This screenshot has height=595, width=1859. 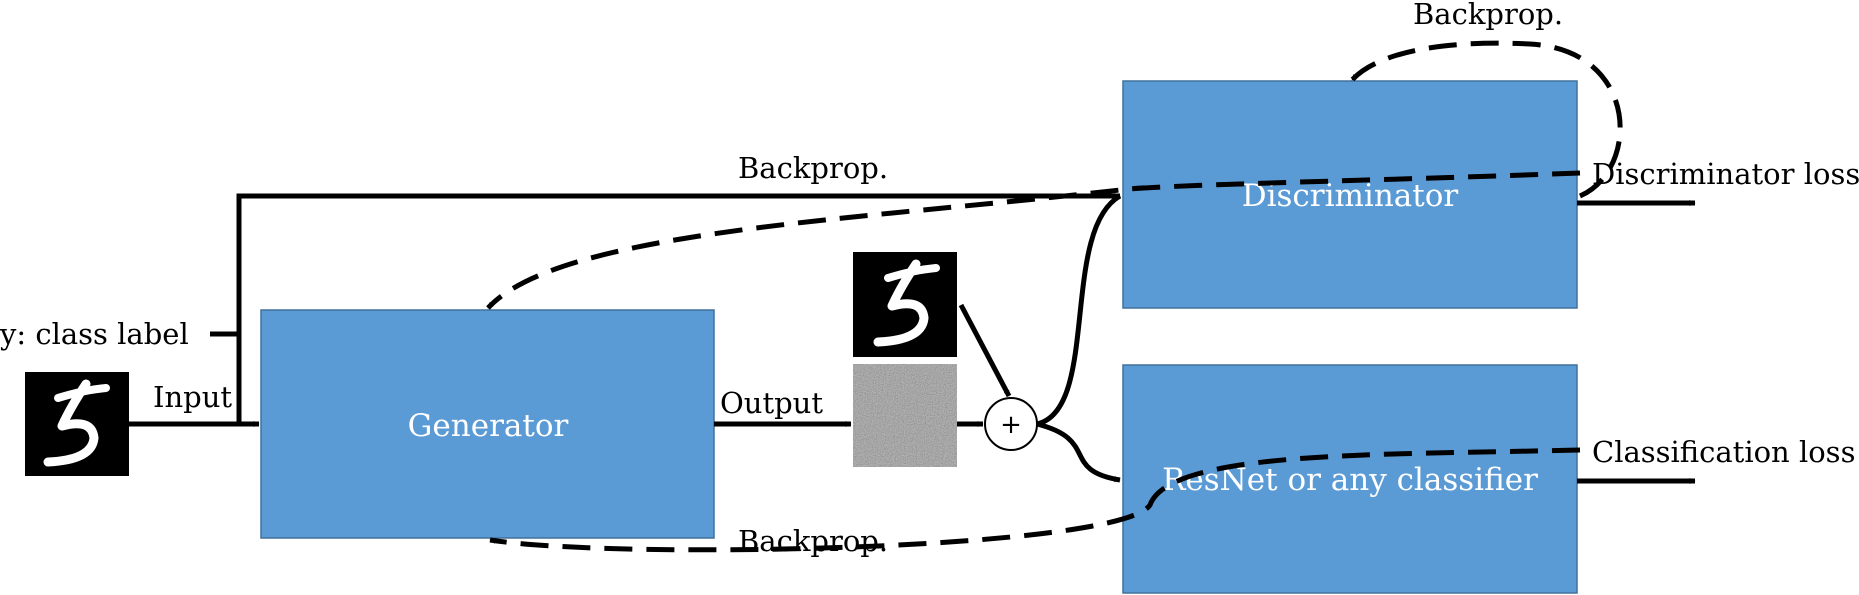 I want to click on backprop-discriminator-to-generator, so click(x=1033, y=240).